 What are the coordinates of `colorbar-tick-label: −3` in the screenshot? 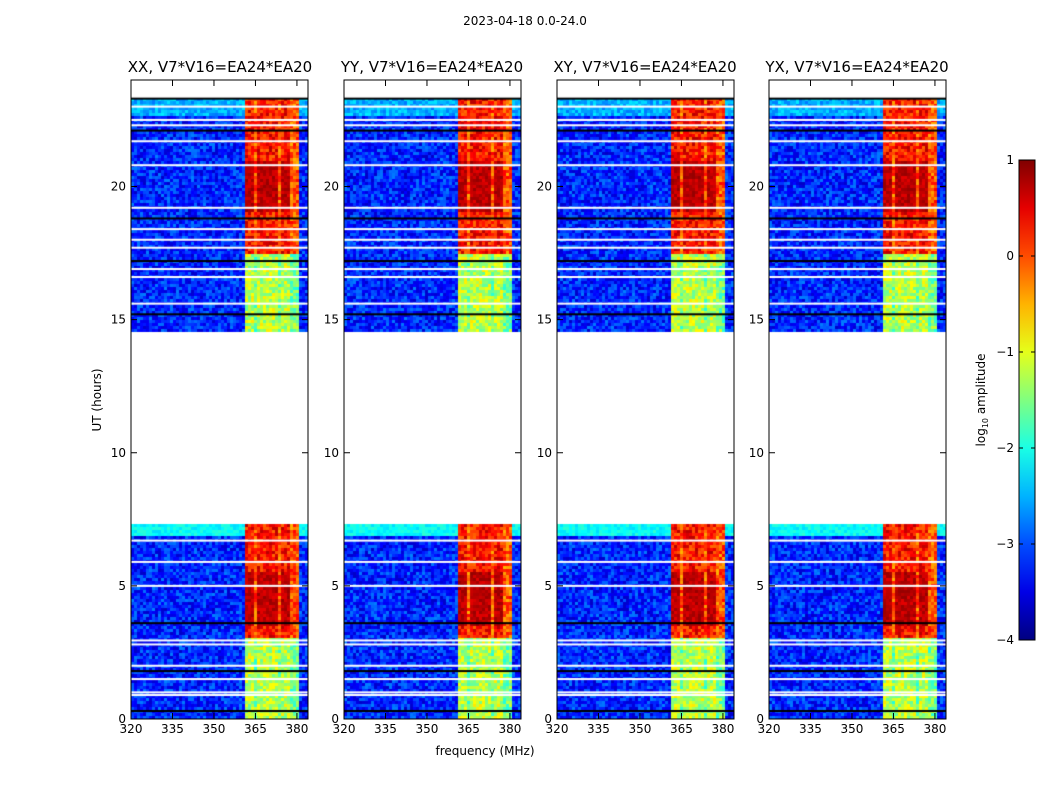 It's located at (1005, 544).